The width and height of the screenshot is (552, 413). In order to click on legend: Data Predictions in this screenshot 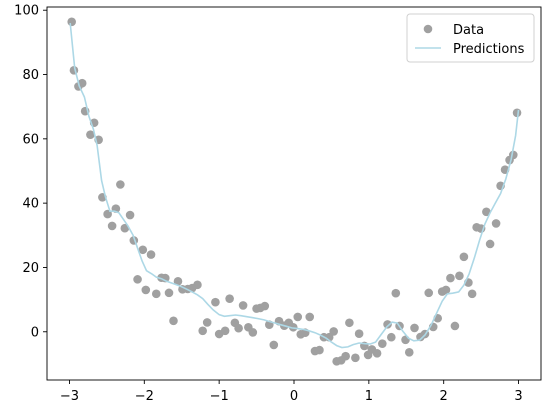, I will do `click(470, 38)`.